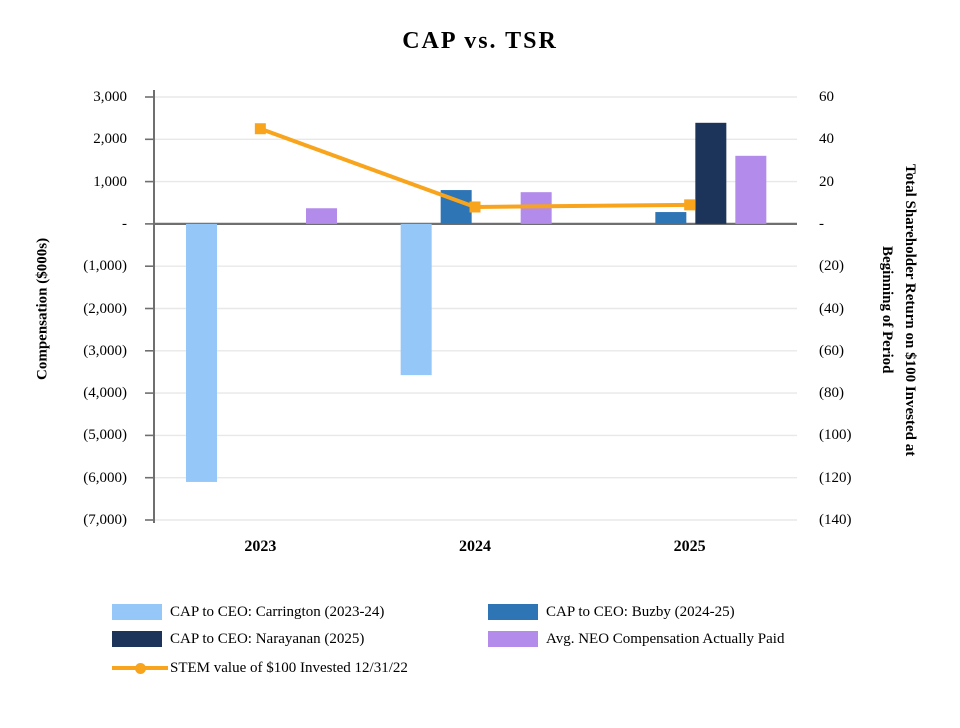 The width and height of the screenshot is (960, 728). What do you see at coordinates (201, 352) in the screenshot?
I see `bar-2023-series1` at bounding box center [201, 352].